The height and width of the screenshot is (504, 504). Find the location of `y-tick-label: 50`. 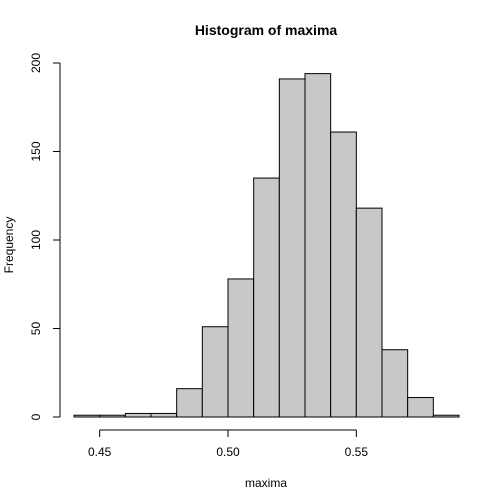

y-tick-label: 50 is located at coordinates (36, 329).